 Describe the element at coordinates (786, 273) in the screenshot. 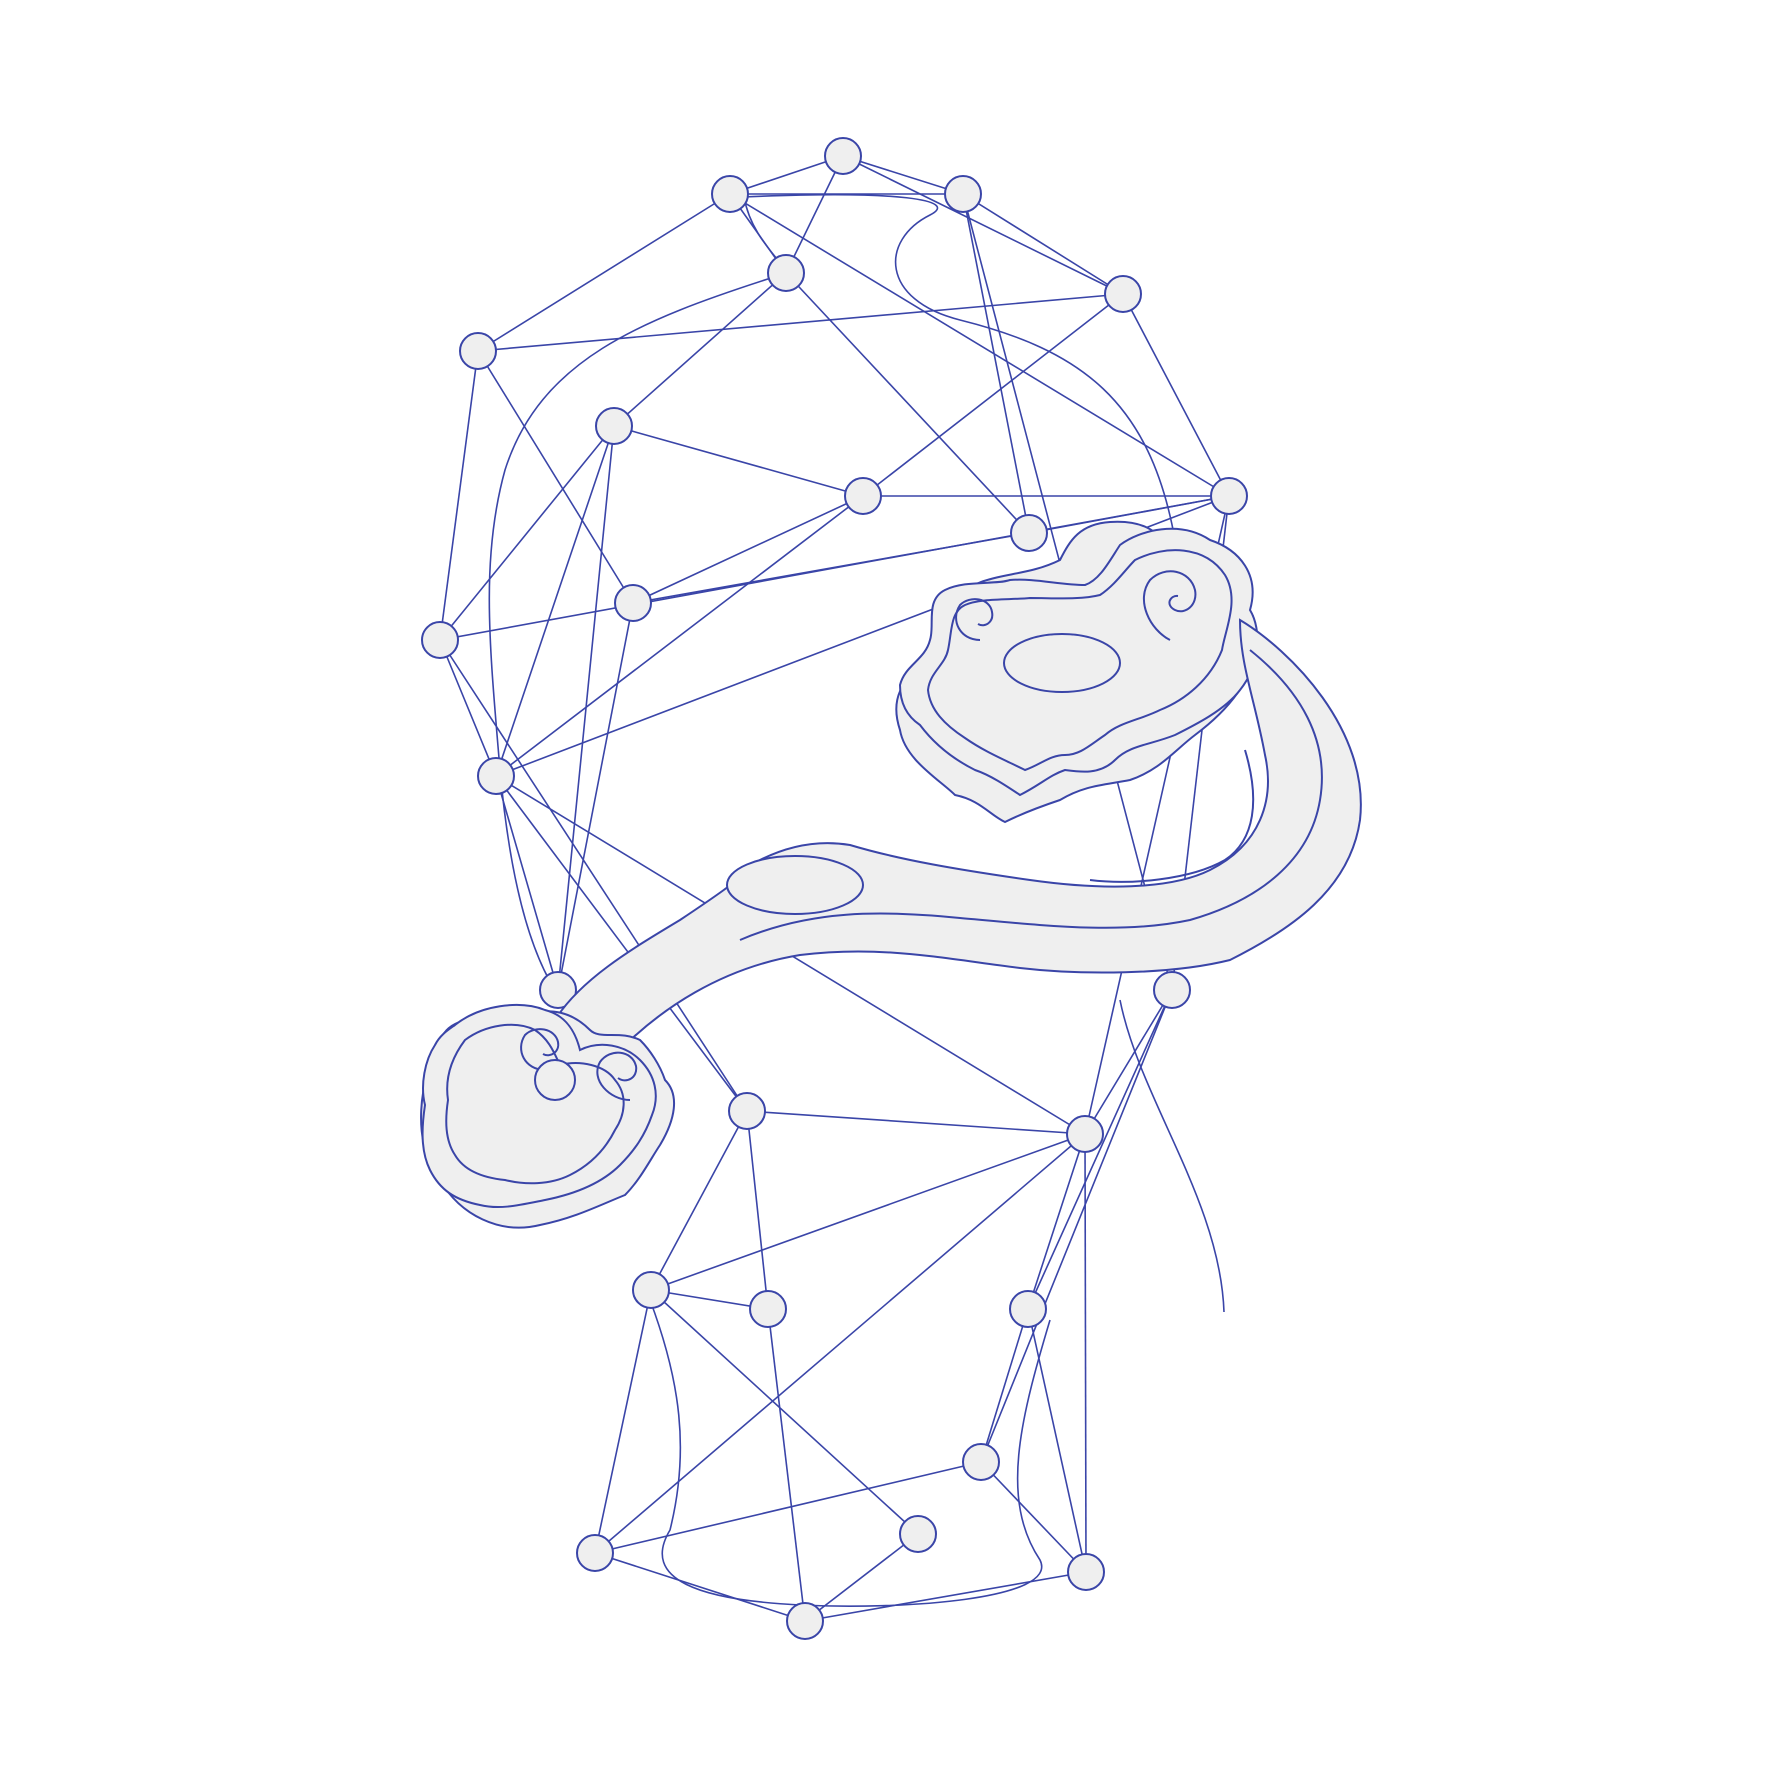

I see `network-node-d` at that location.